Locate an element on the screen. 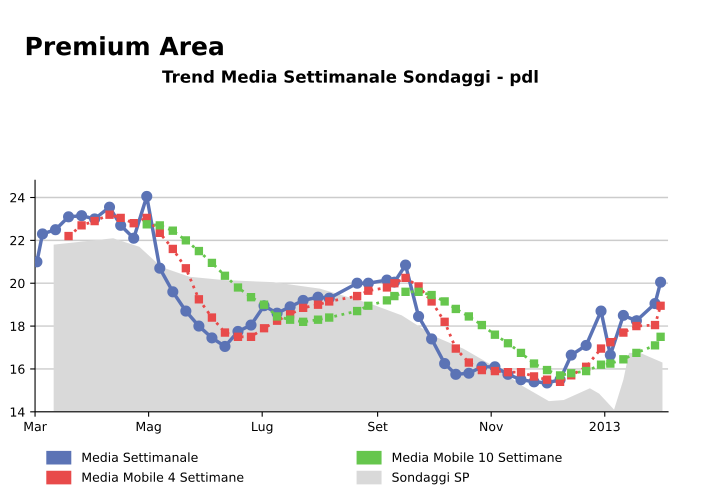 The height and width of the screenshot is (501, 701). legend-label: Media Mobile 4 Settimane is located at coordinates (163, 477).